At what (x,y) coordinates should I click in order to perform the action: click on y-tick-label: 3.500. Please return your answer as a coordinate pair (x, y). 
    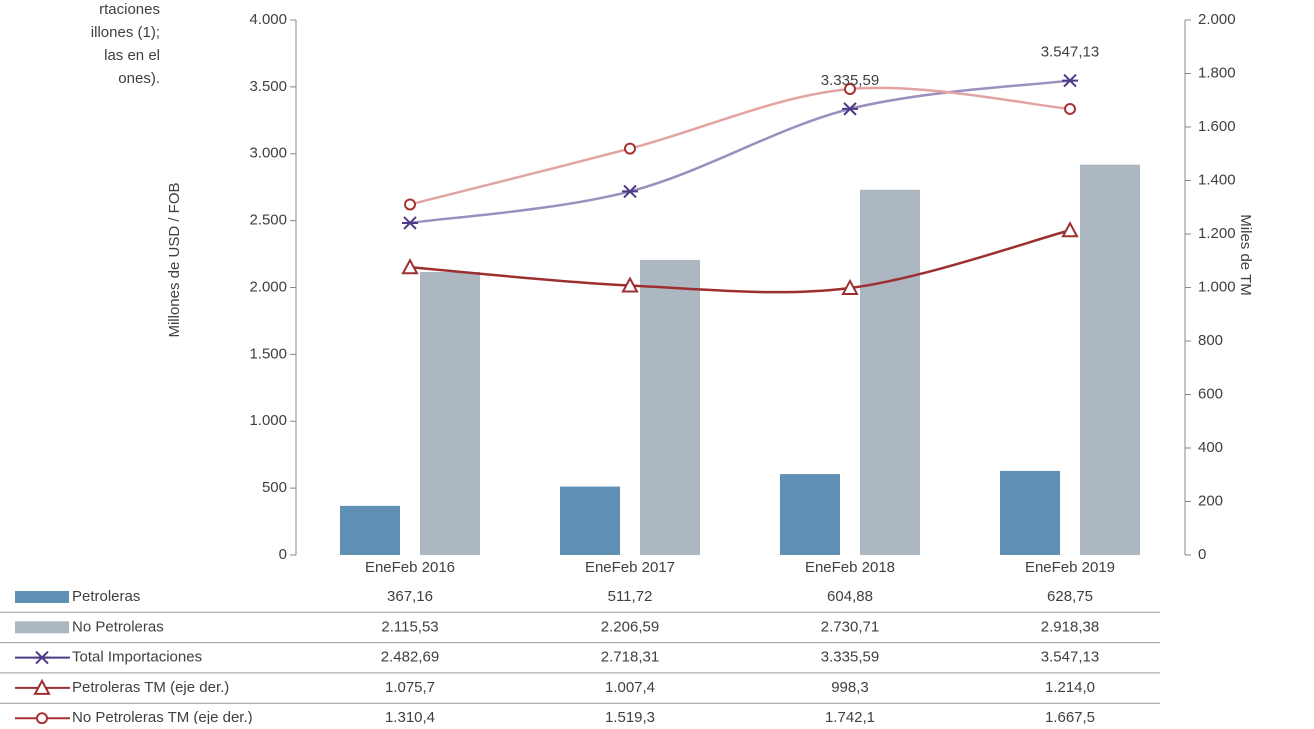
    Looking at the image, I should click on (268, 86).